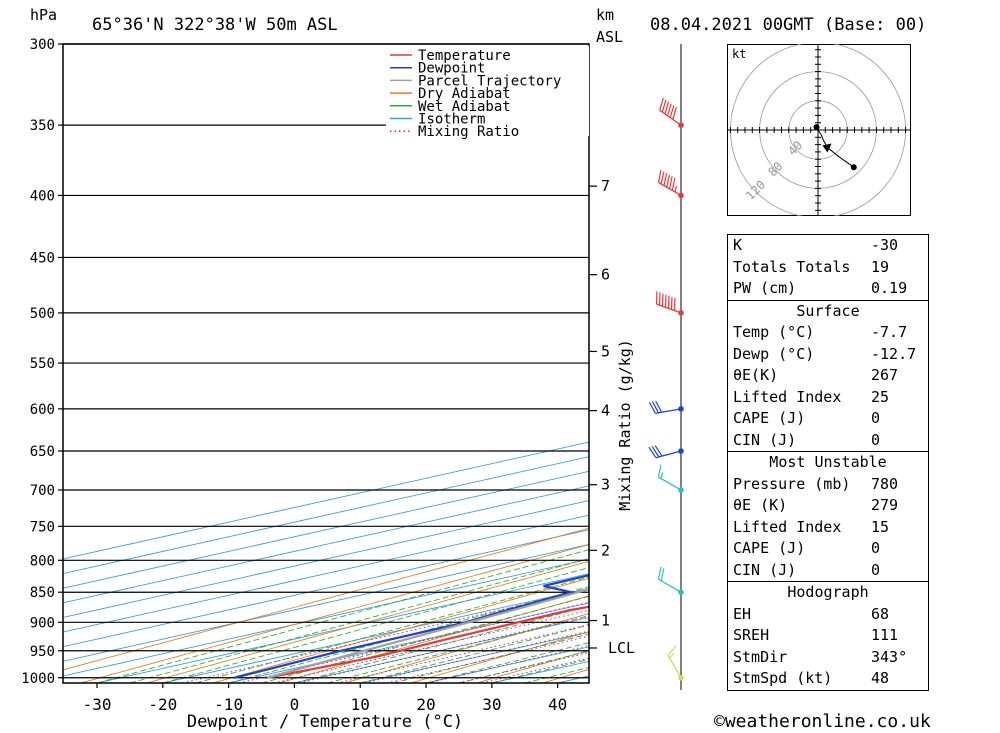  I want to click on section-title: Most Unstable, so click(828, 462).